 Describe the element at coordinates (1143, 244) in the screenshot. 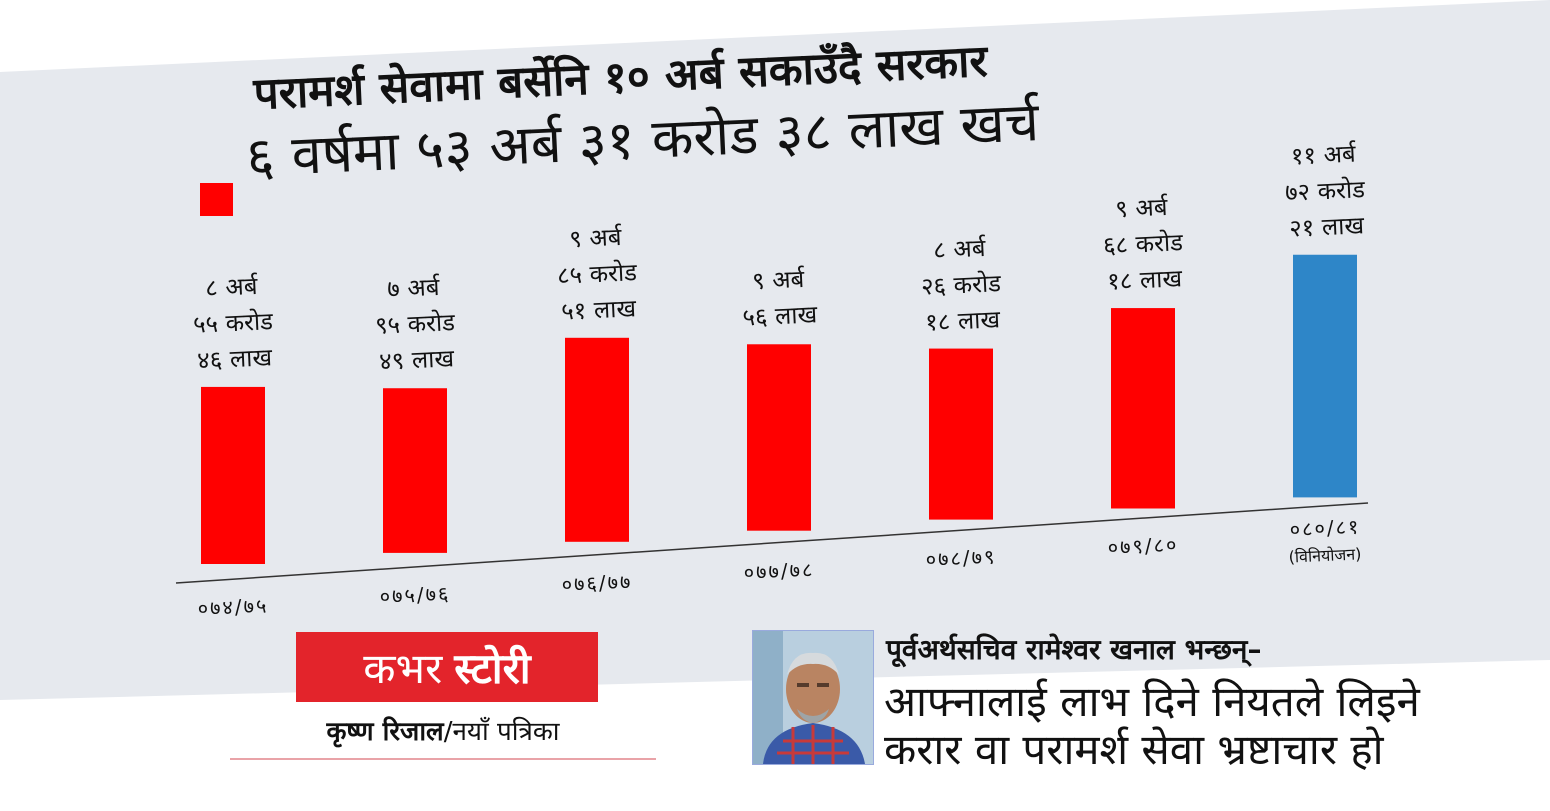

I see `bar-data-label-6: ९ अर्ब ६८ करोड १८ लाख` at that location.